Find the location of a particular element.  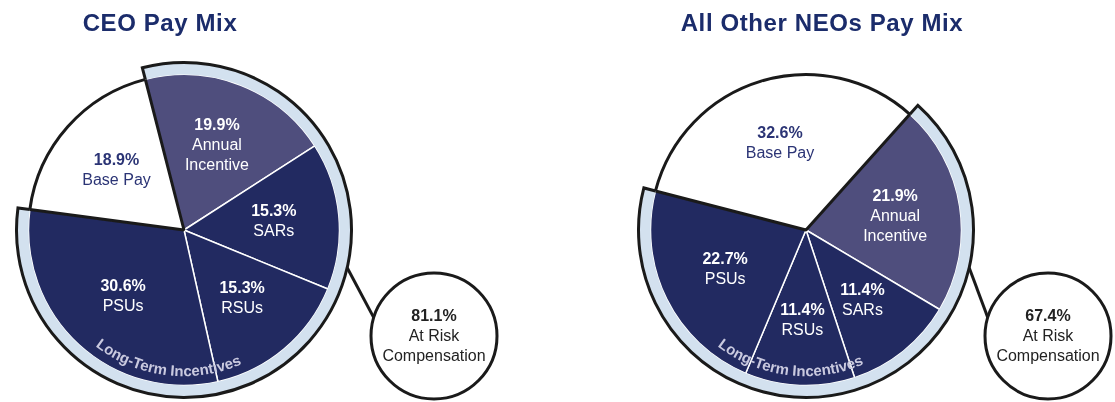

data-label: 21.9% is located at coordinates (895, 195).